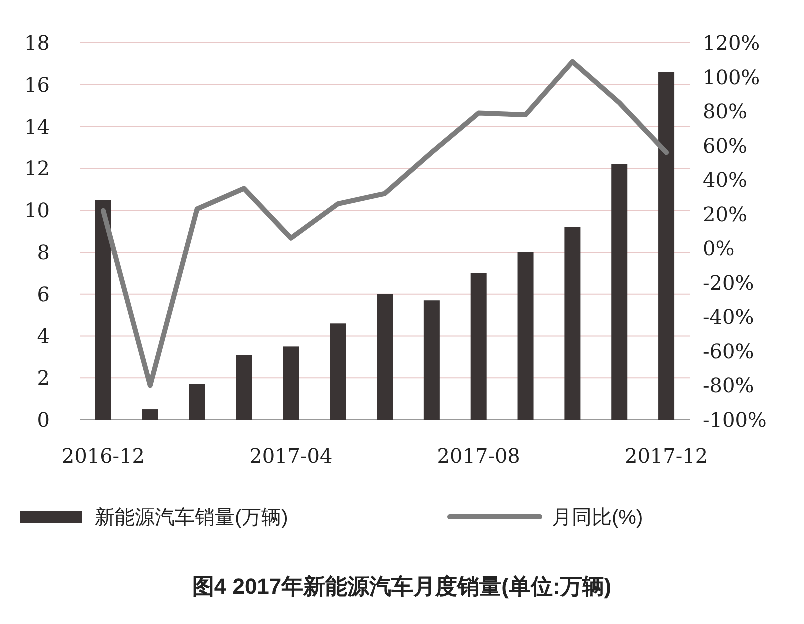 This screenshot has width=804, height=624. I want to click on x-tick-label: 2017-12, so click(666, 456).